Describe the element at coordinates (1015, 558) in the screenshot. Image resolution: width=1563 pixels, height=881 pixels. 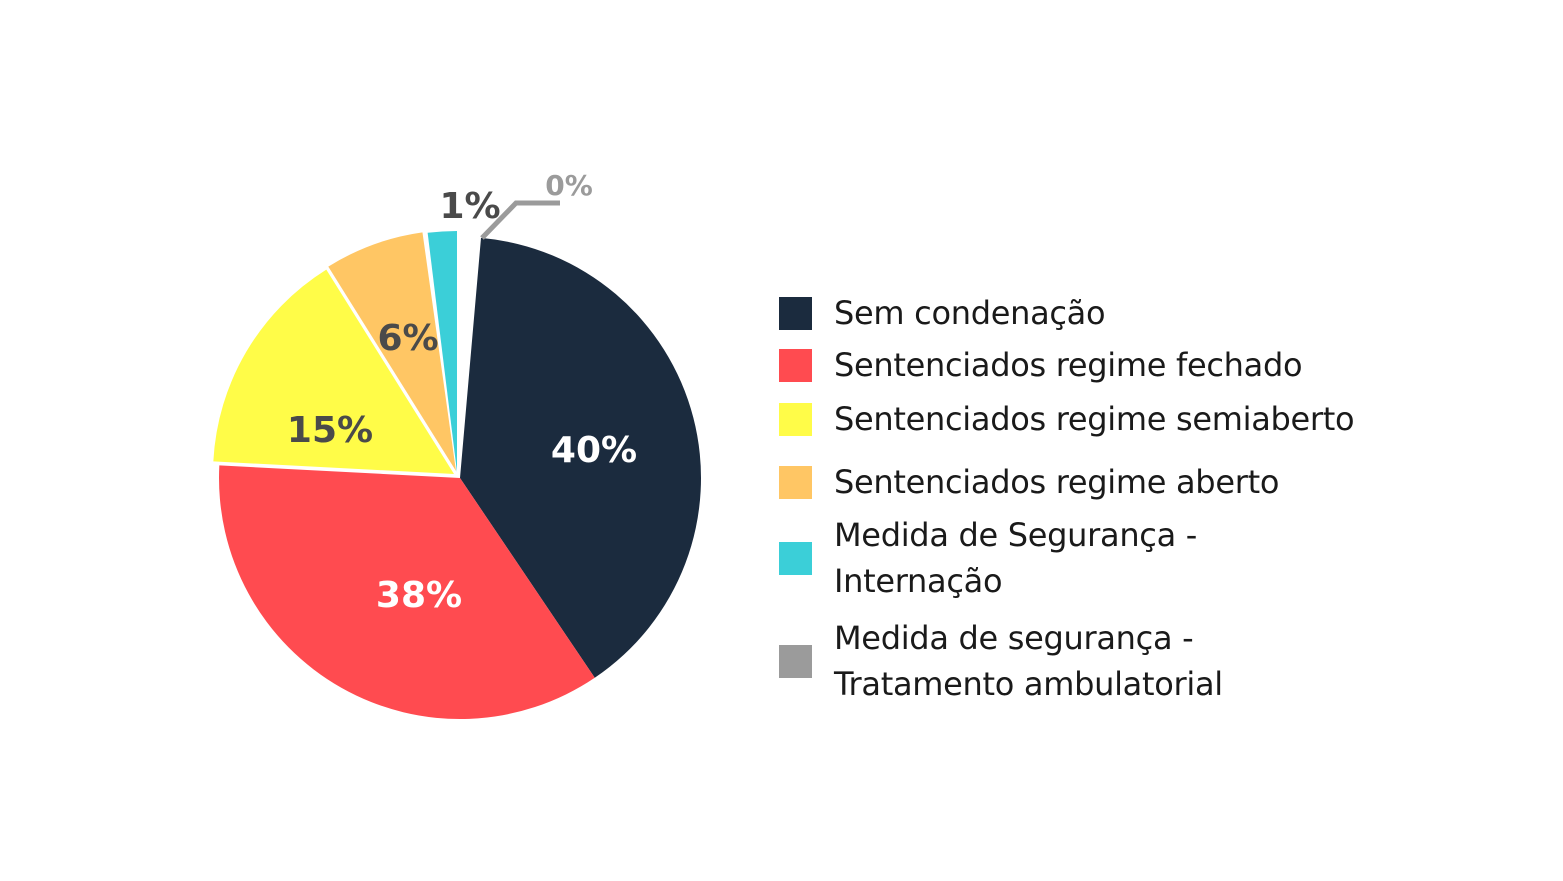
I see `legend-label: Medida de Segurança - Internação` at that location.